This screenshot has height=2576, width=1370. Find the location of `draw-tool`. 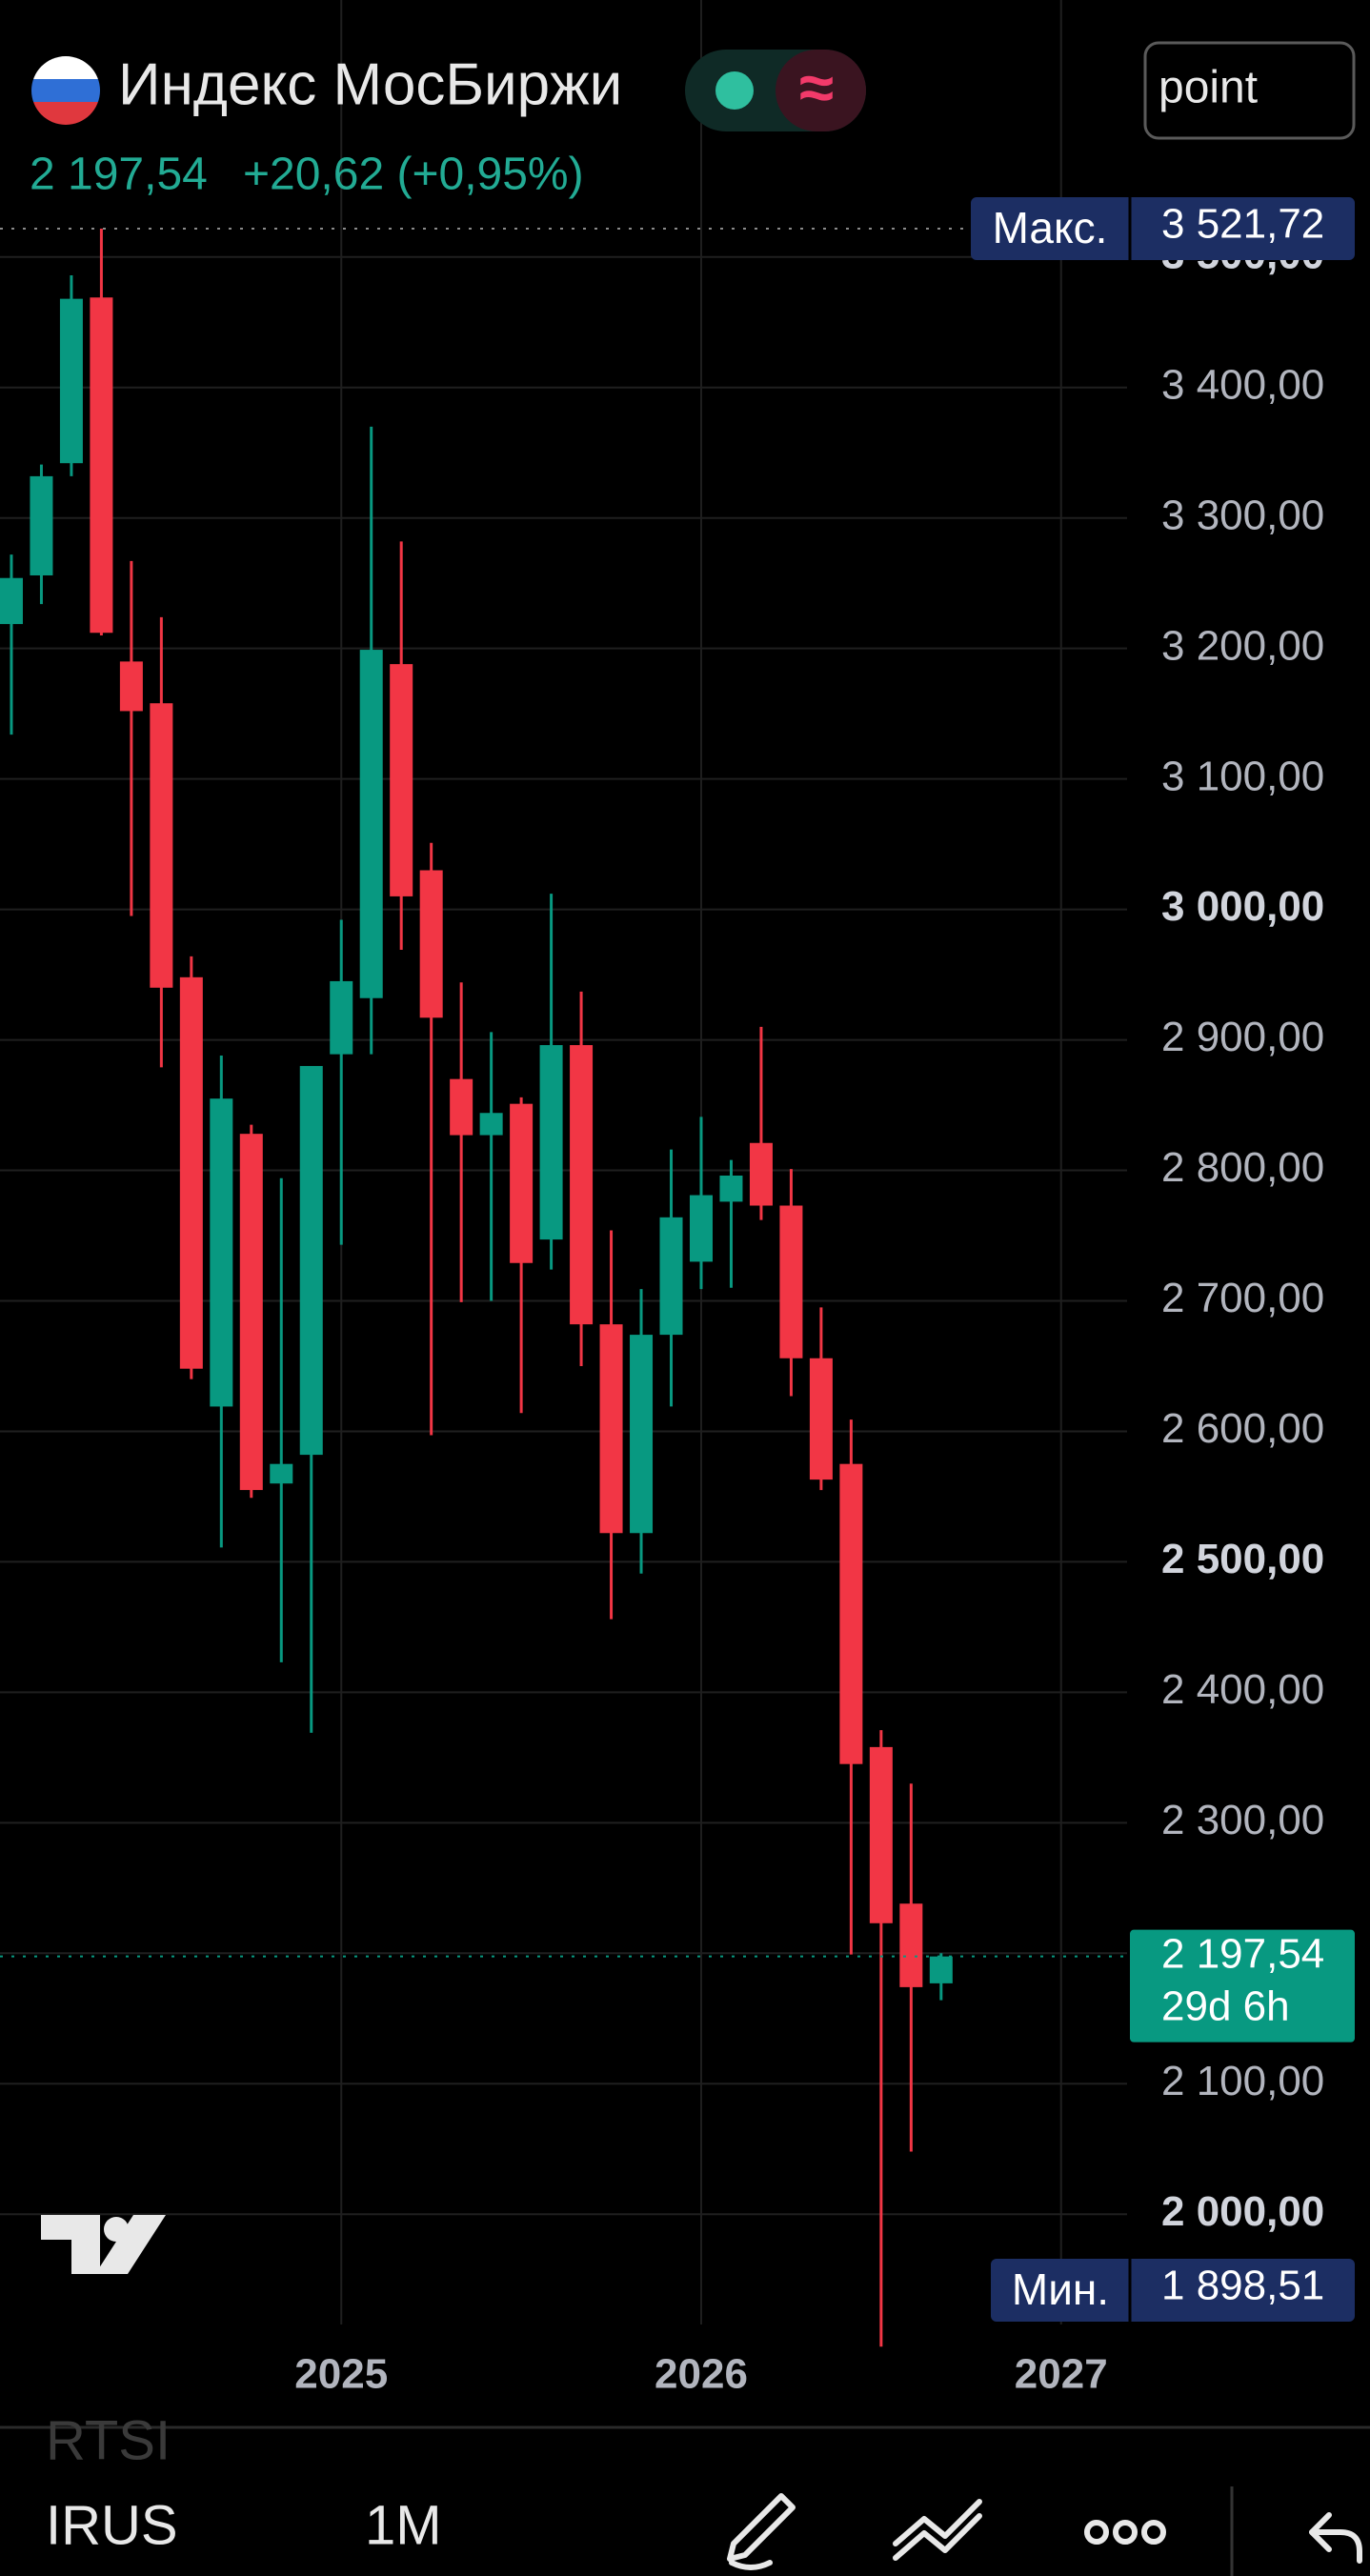

draw-tool is located at coordinates (761, 2531).